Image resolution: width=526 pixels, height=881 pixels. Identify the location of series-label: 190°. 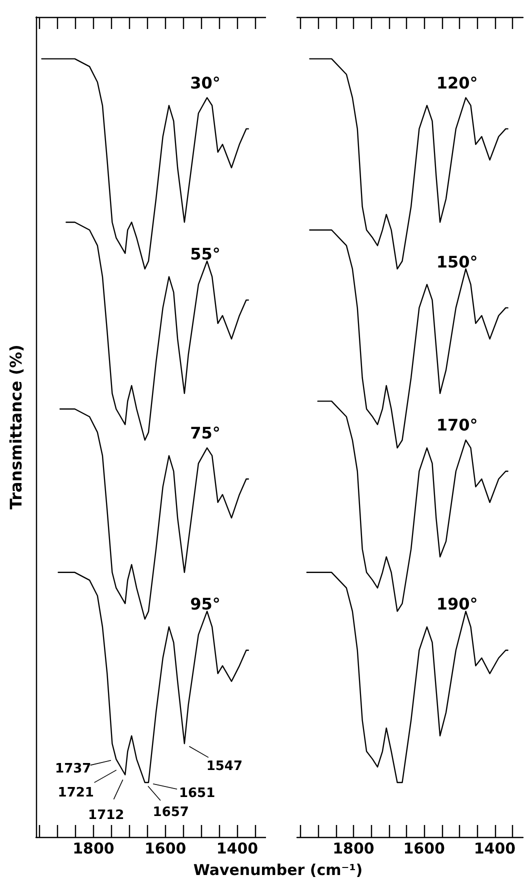
(457, 604).